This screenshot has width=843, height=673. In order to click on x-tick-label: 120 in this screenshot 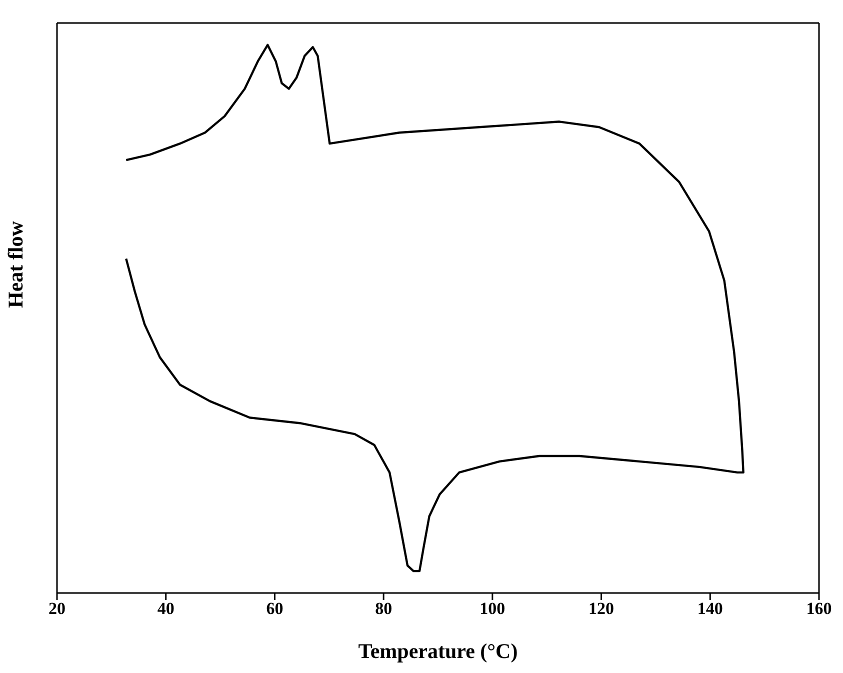, I will do `click(601, 608)`.